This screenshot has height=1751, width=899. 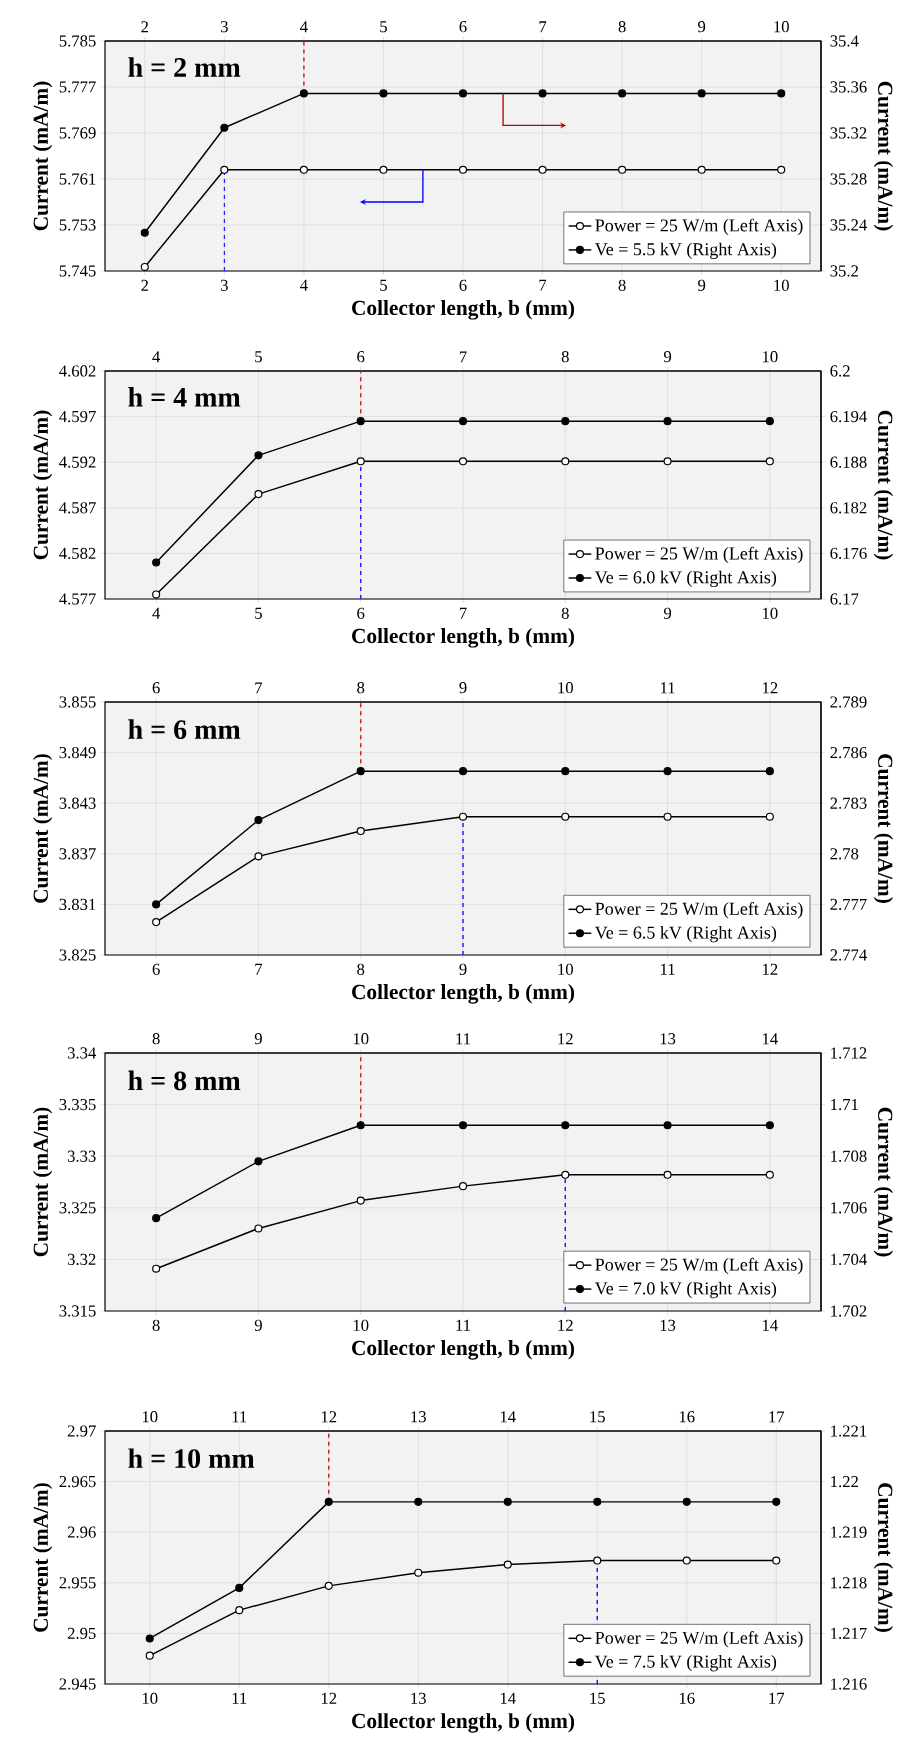 What do you see at coordinates (849, 1633) in the screenshot?
I see `y2-tick-label: 1.217` at bounding box center [849, 1633].